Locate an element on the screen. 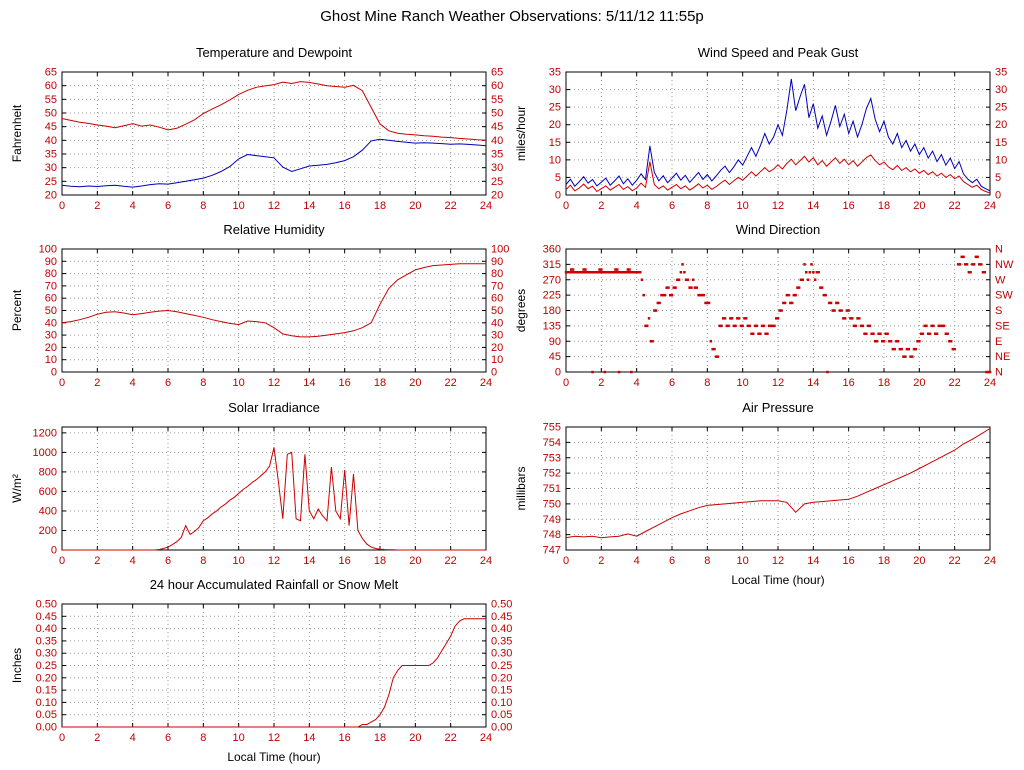 This screenshot has height=770, width=1024. y-tick-label: 600 is located at coordinates (48, 492).